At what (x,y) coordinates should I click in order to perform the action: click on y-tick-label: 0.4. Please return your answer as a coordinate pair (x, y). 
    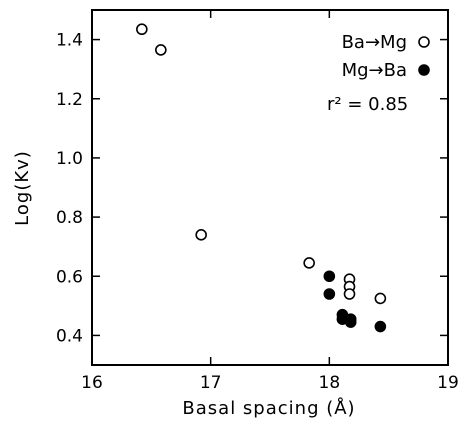
    Looking at the image, I should click on (69, 336).